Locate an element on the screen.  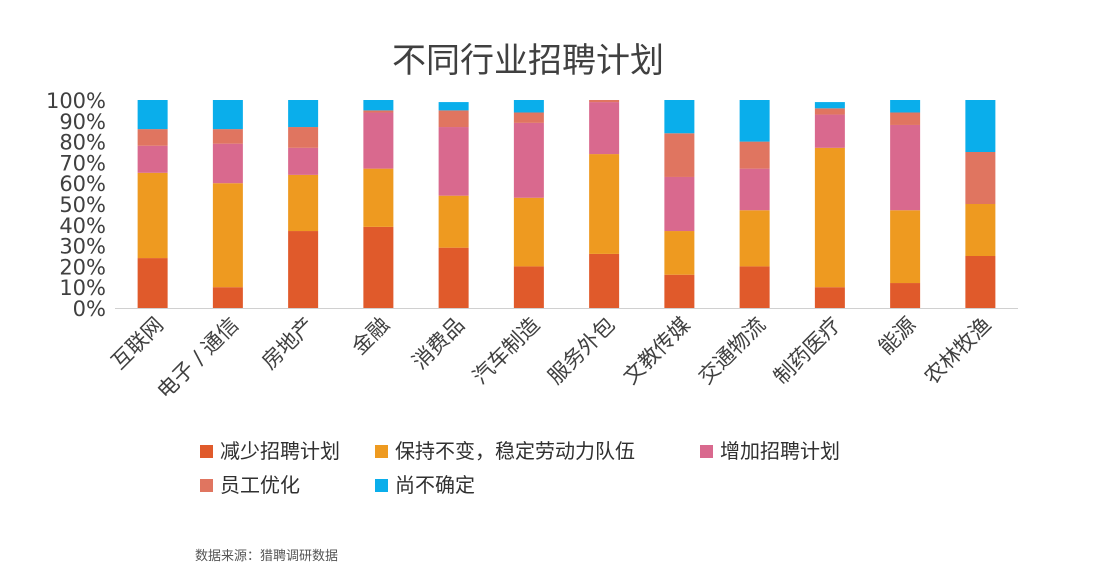
y-tick-label: 90% is located at coordinates (82, 122).